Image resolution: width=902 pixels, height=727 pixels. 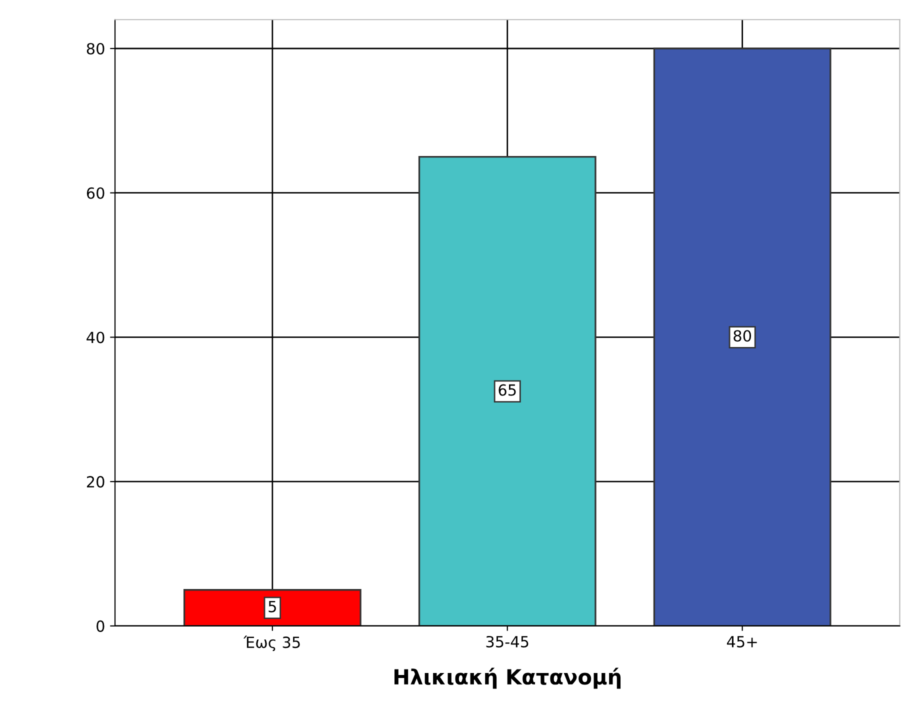 I want to click on y-tick-label: 0, so click(x=100, y=626).